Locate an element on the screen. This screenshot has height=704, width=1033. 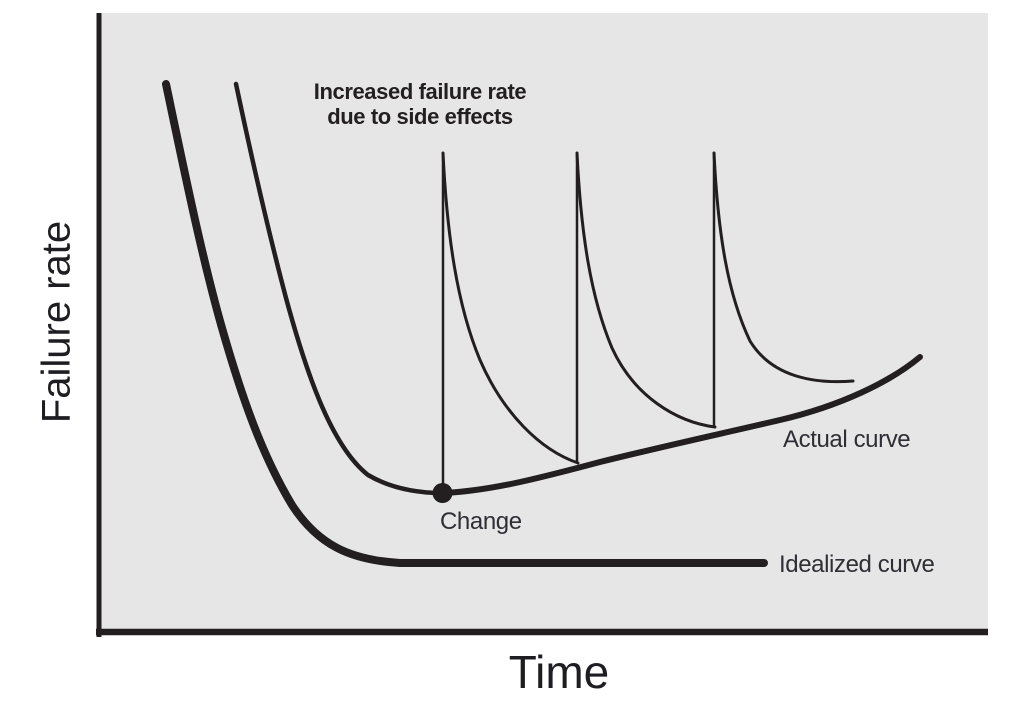
change-label: Change is located at coordinates (481, 521).